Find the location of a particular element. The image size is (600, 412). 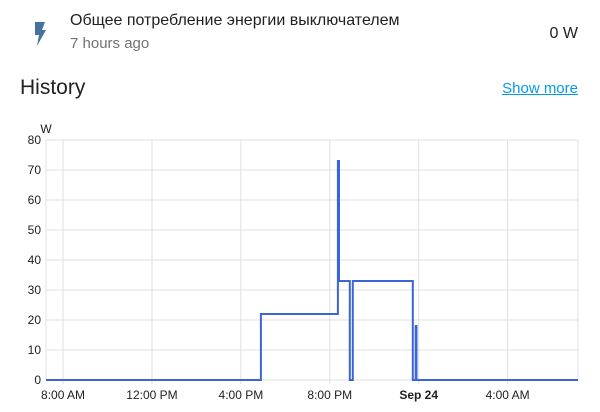

x-tick-label: 12:00 PM is located at coordinates (151, 395).